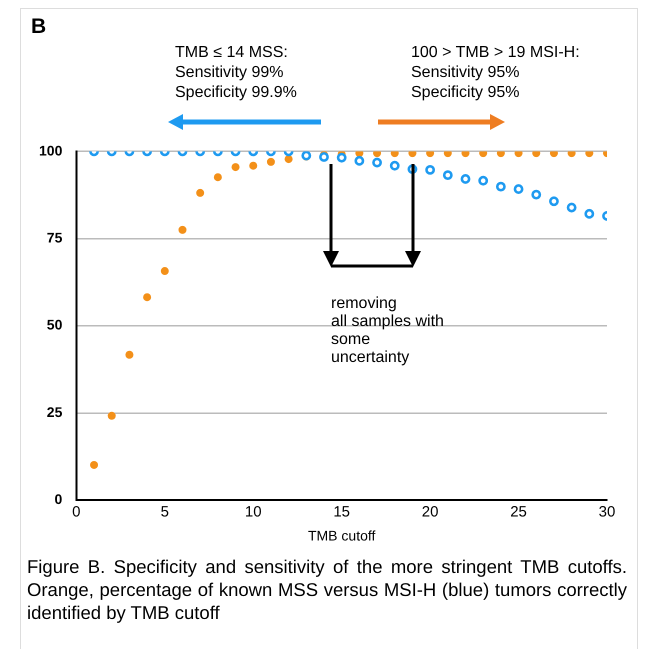 This screenshot has height=657, width=651. Describe the element at coordinates (387, 331) in the screenshot. I see `annotation: removing all samples with some uncertainty` at that location.